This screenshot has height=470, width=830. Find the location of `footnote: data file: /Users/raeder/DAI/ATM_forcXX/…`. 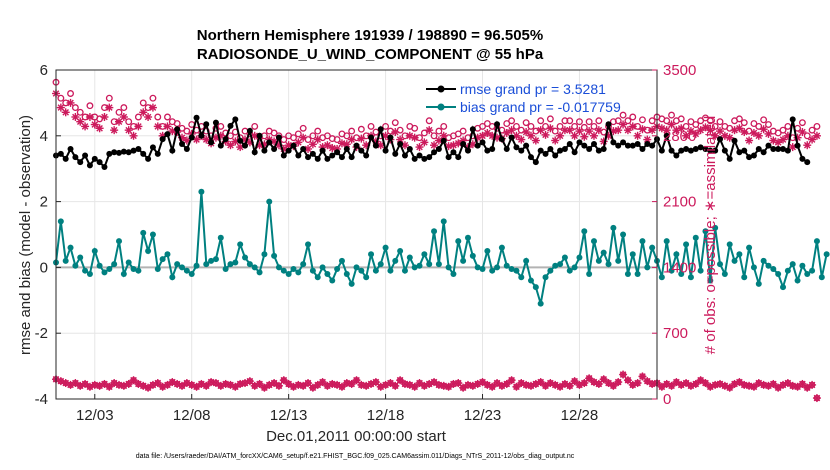

footnote: data file: /Users/raeder/DAI/ATM_forcXX/… is located at coordinates (355, 456).